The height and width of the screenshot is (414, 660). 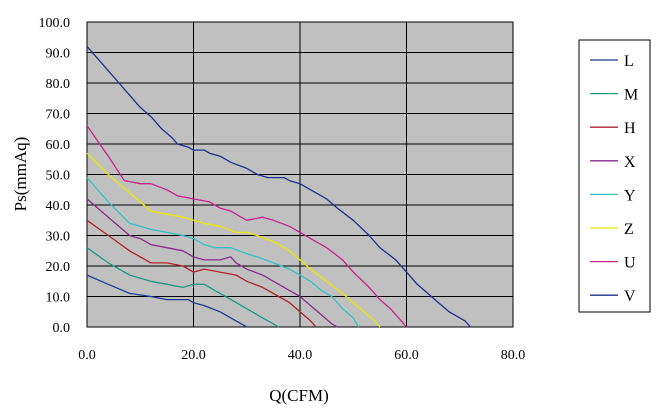 I want to click on x-tick-label: 80.0, so click(x=513, y=355).